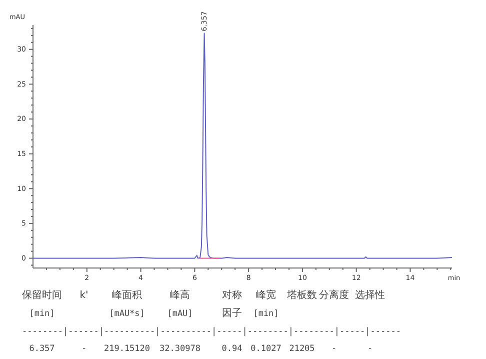 The width and height of the screenshot is (486, 359). I want to click on text: 保留时间 k' 峰面积 峰高 对称 峰宽 塔板数 分离度 选择性, so click(203, 295).